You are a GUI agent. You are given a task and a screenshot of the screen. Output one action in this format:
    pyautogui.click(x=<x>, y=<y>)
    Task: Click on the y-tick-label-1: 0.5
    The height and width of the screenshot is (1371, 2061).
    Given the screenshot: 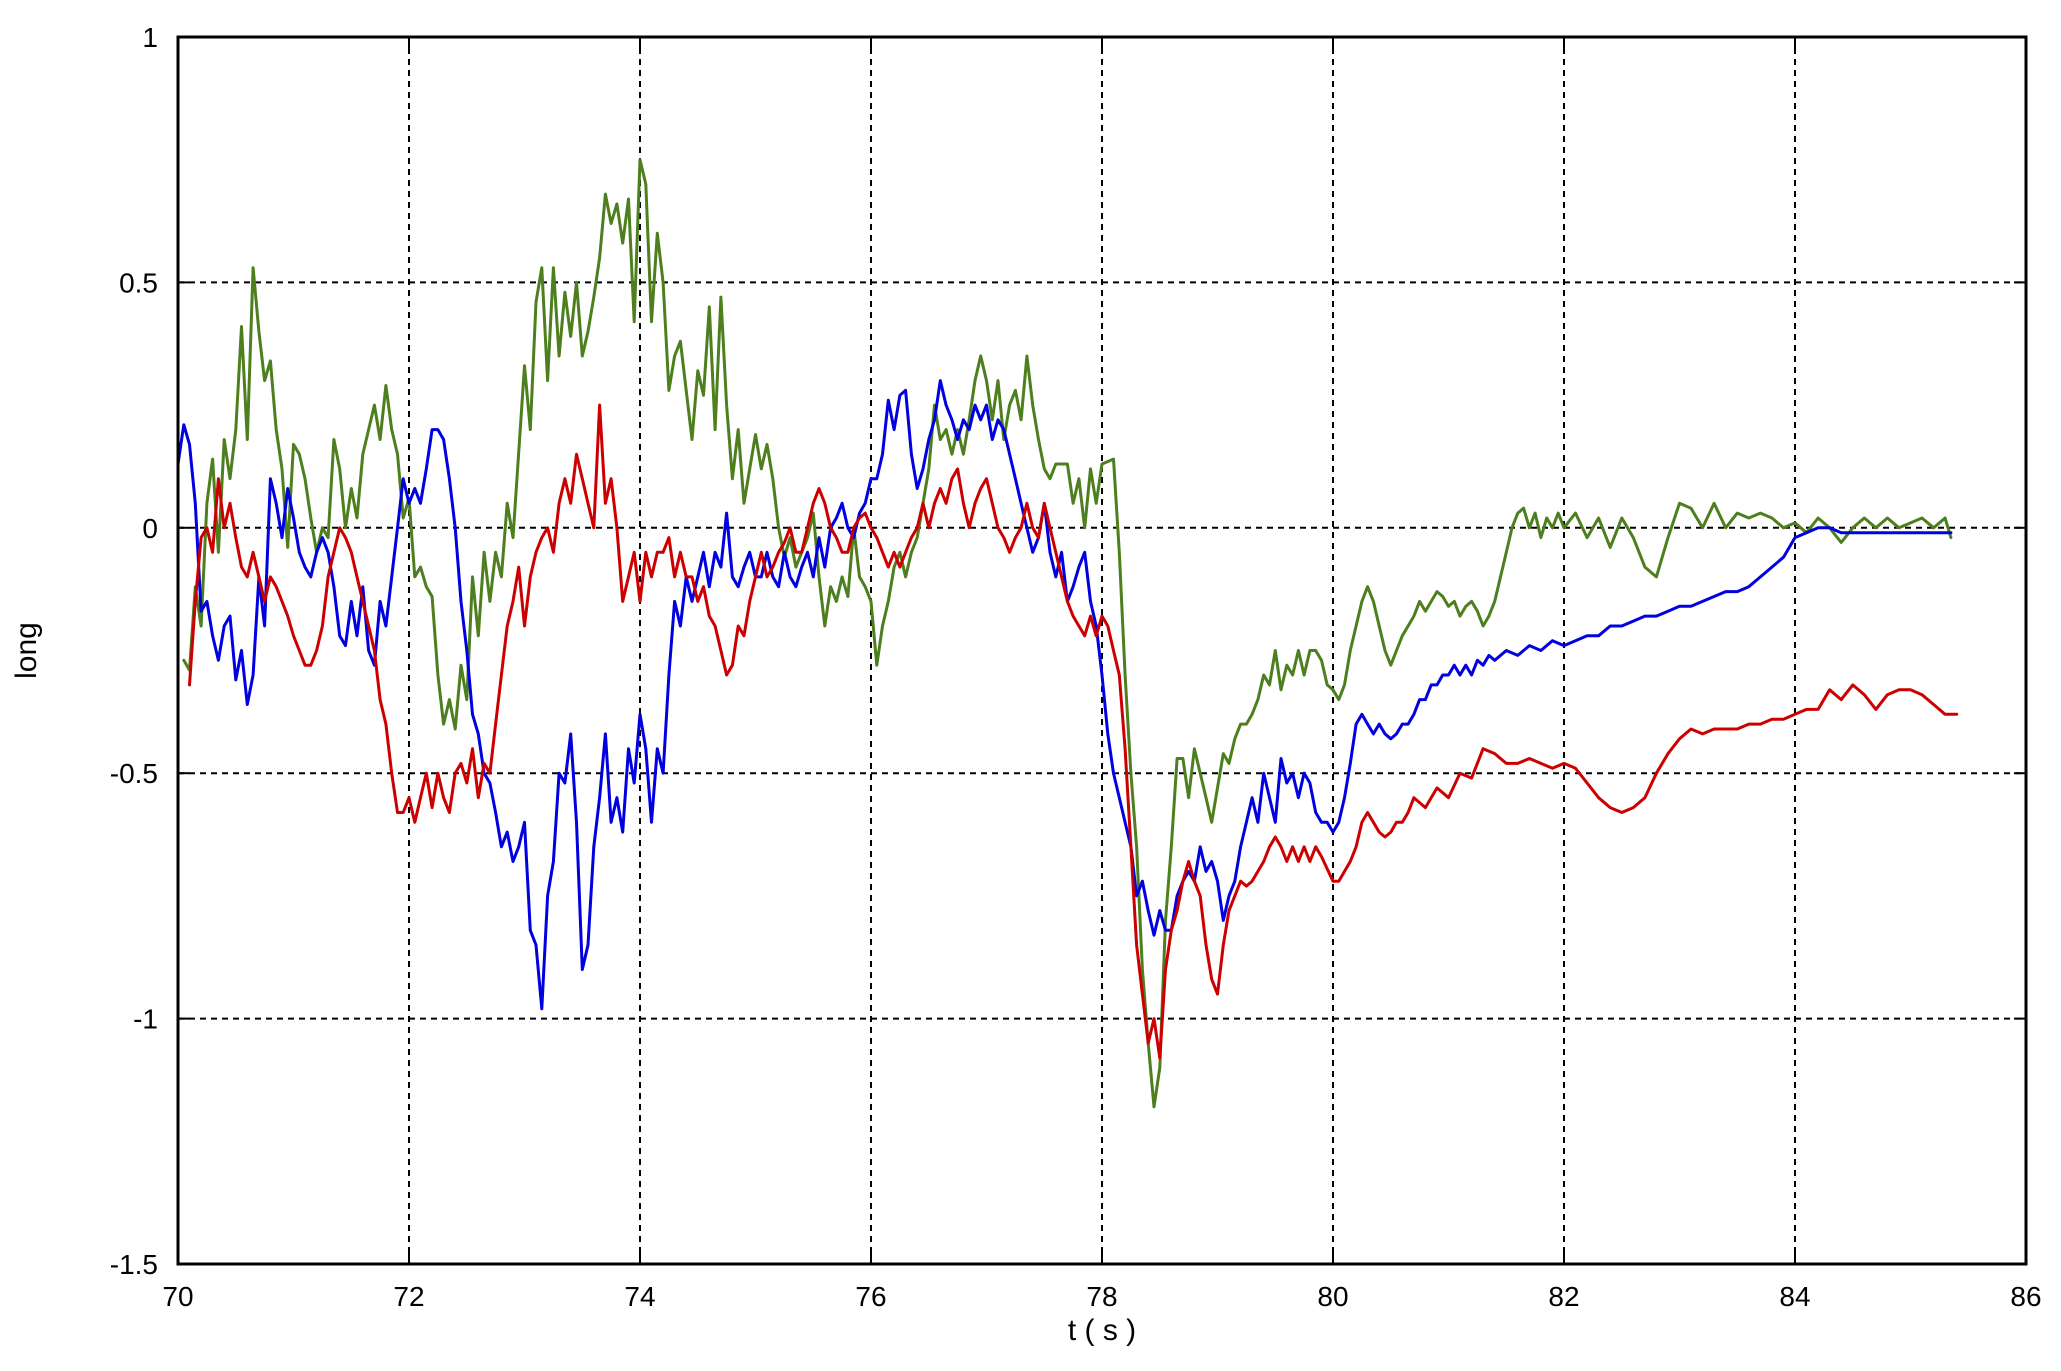 What is the action you would take?
    pyautogui.click(x=138, y=282)
    